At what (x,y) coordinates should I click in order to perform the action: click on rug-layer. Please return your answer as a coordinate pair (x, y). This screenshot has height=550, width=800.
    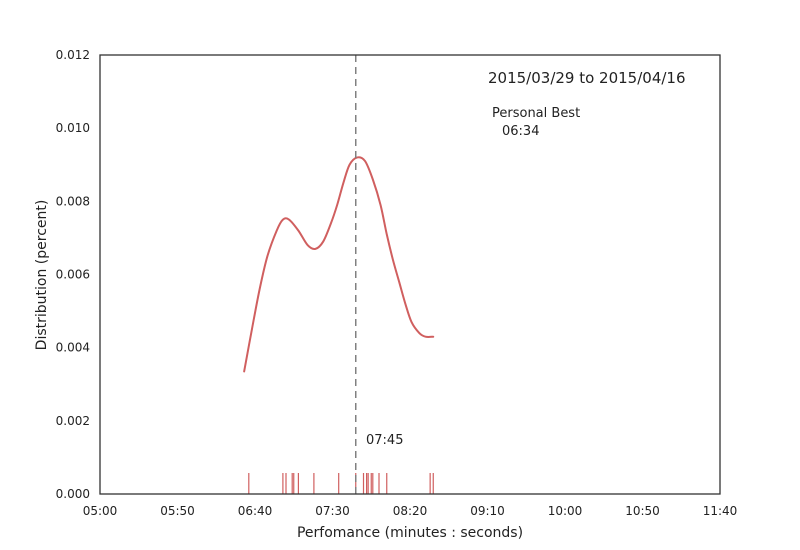
    Looking at the image, I should click on (341, 483).